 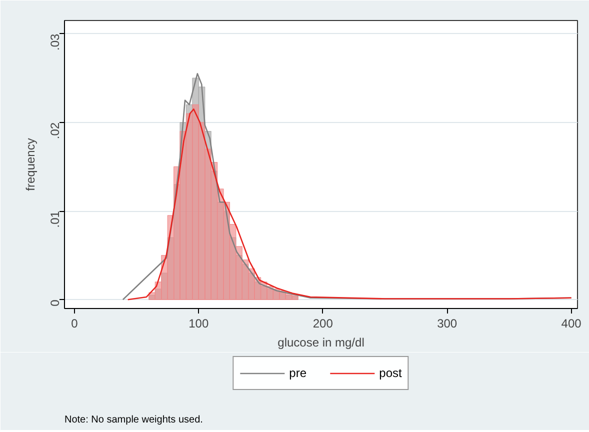 What do you see at coordinates (55, 131) in the screenshot?
I see `y-tick-label: .02` at bounding box center [55, 131].